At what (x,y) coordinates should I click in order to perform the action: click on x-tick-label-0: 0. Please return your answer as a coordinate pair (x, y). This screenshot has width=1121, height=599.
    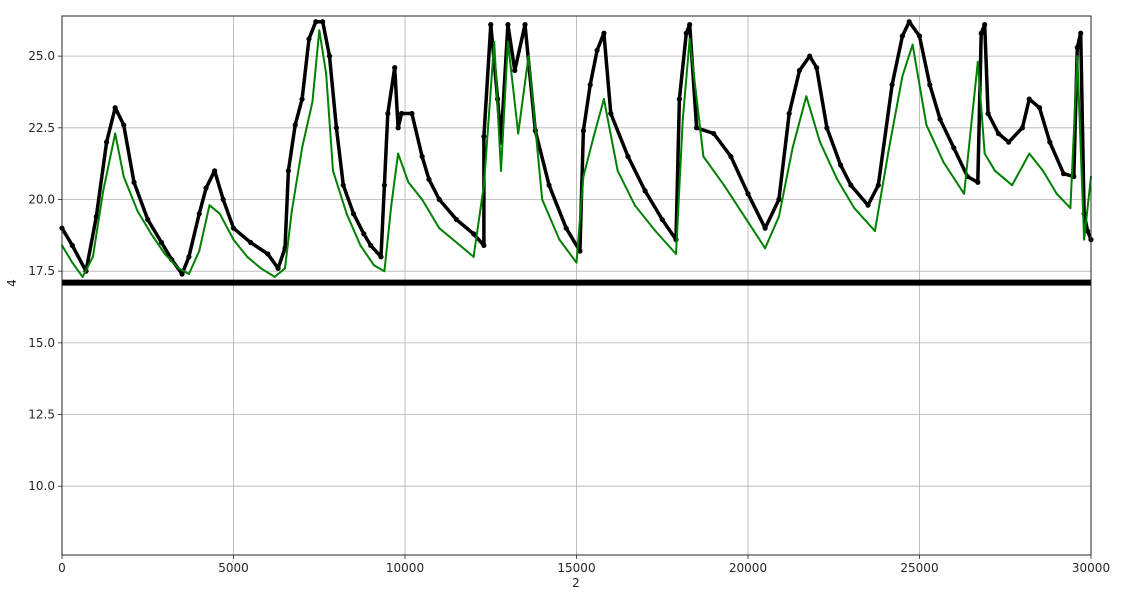
    Looking at the image, I should click on (62, 568).